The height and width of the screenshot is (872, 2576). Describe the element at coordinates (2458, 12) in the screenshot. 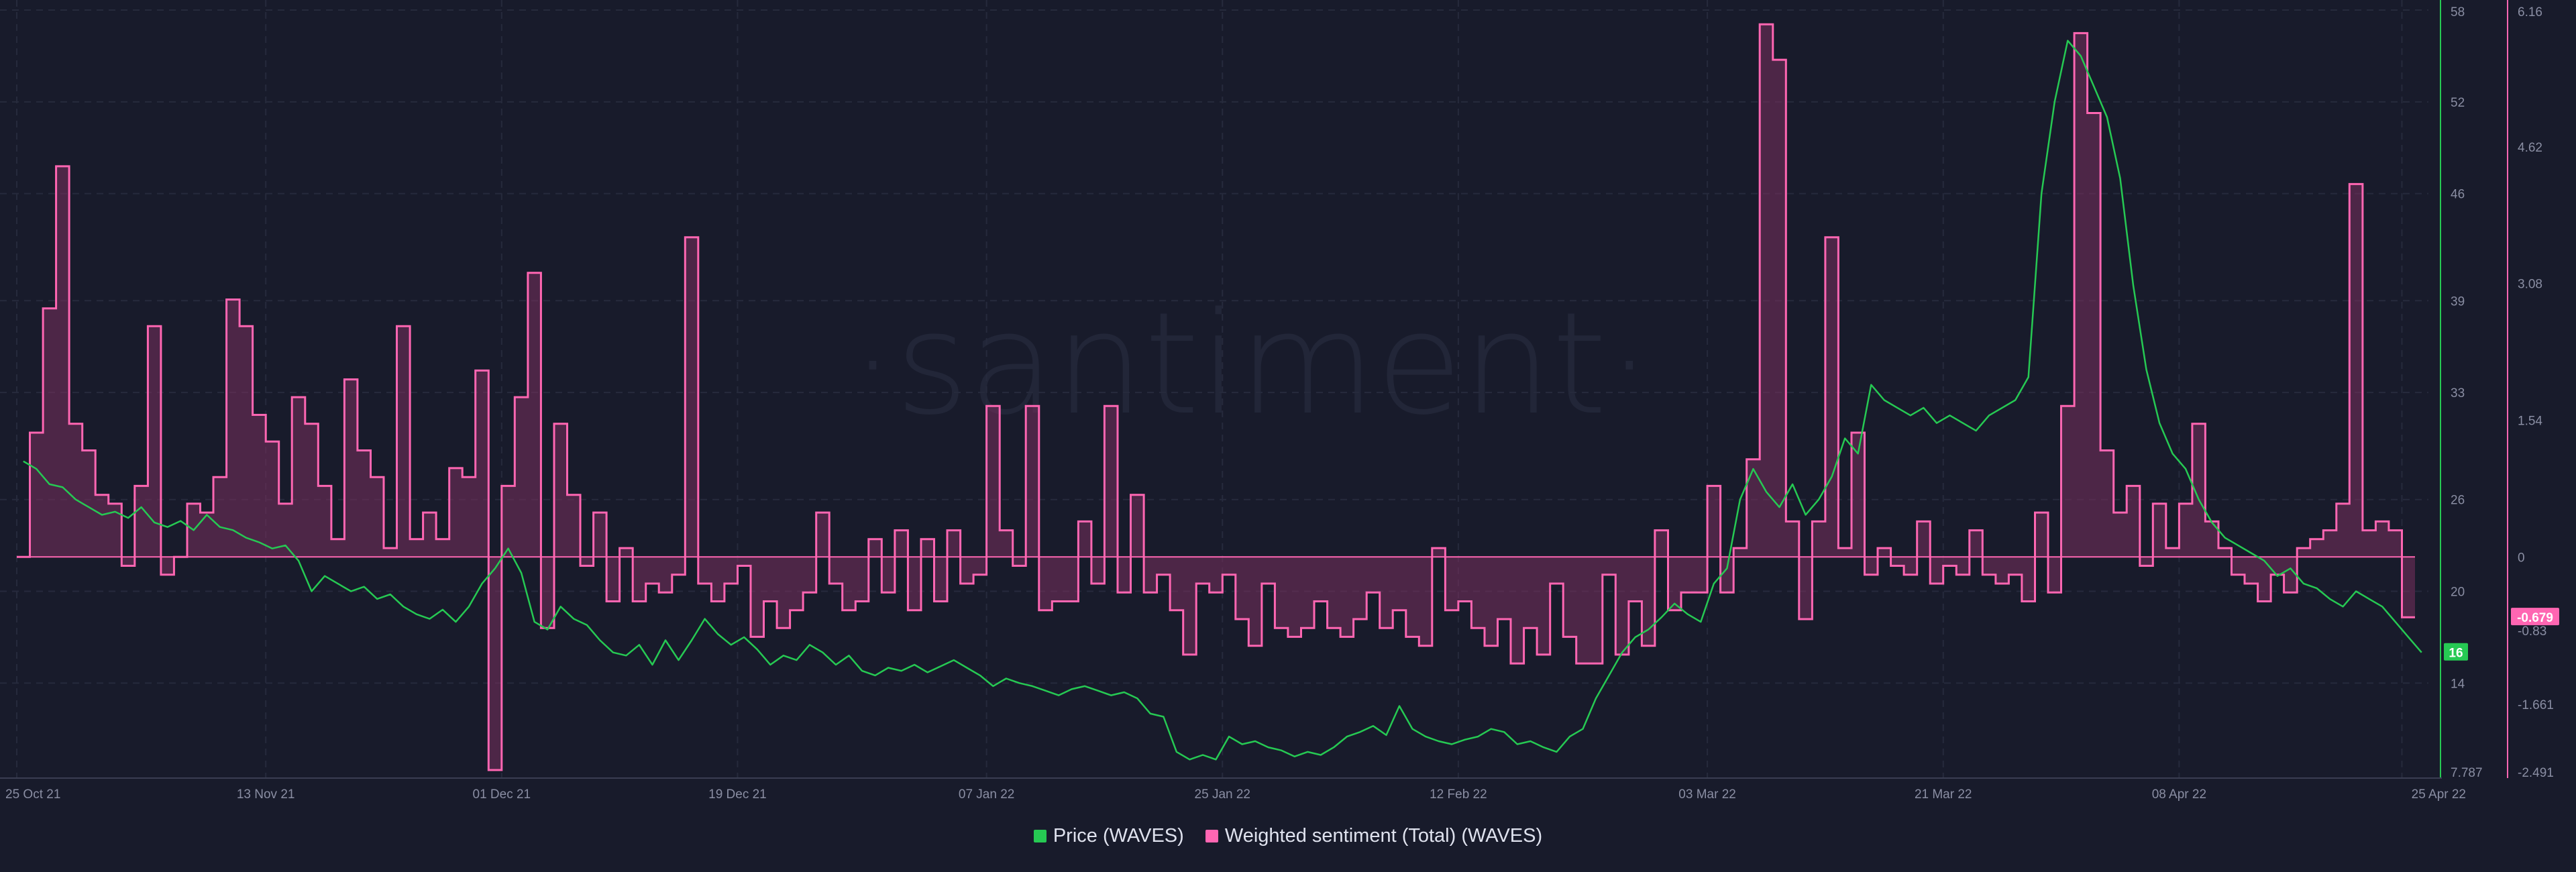

I see `price-tick-label: 58` at that location.